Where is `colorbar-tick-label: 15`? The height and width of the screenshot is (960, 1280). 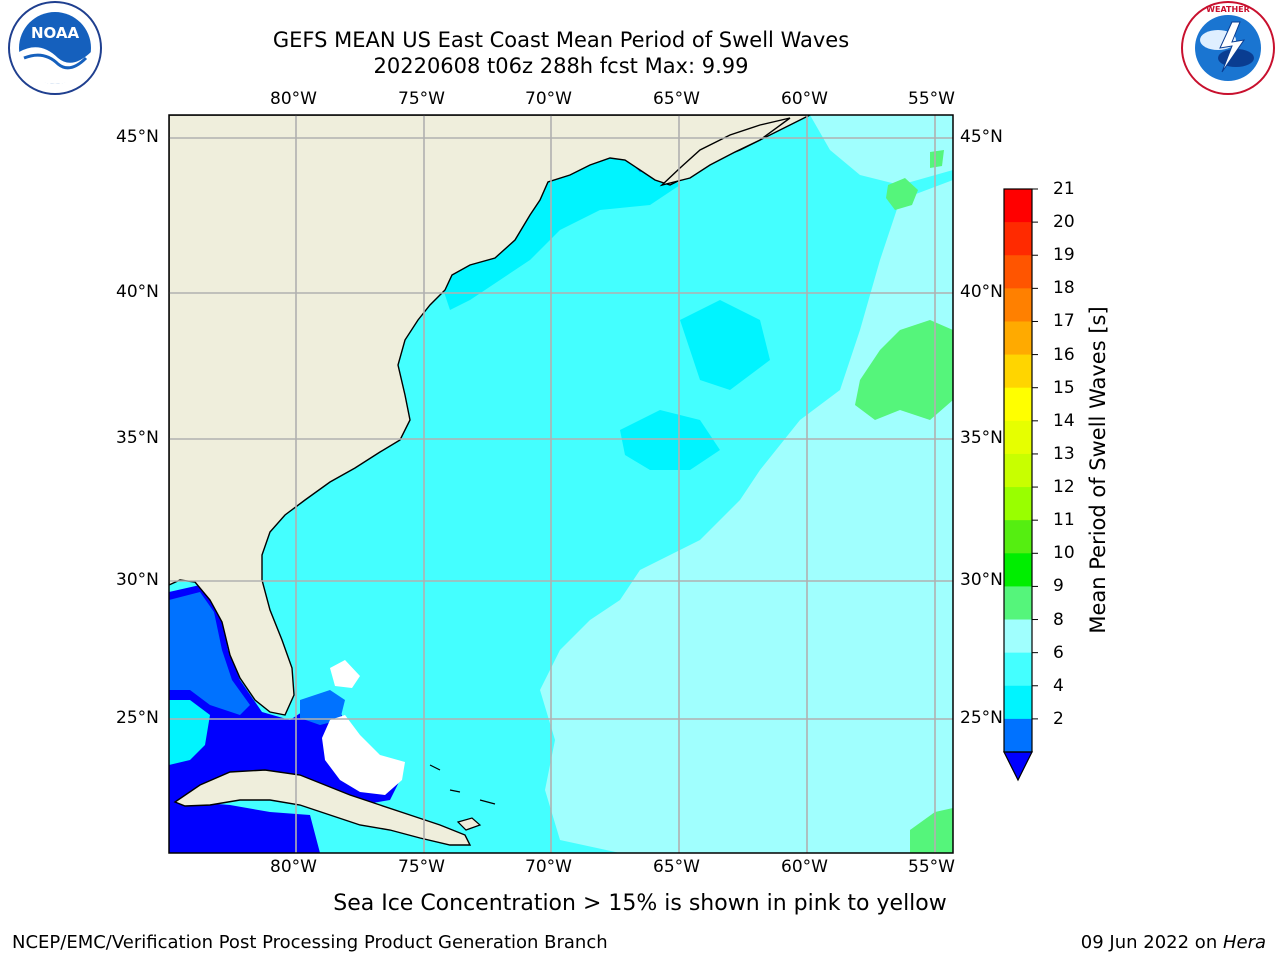
colorbar-tick-label: 15 is located at coordinates (1064, 387).